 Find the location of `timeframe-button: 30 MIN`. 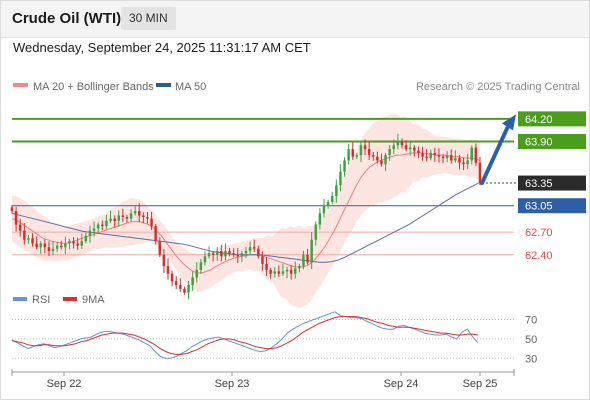

timeframe-button: 30 MIN is located at coordinates (148, 18).